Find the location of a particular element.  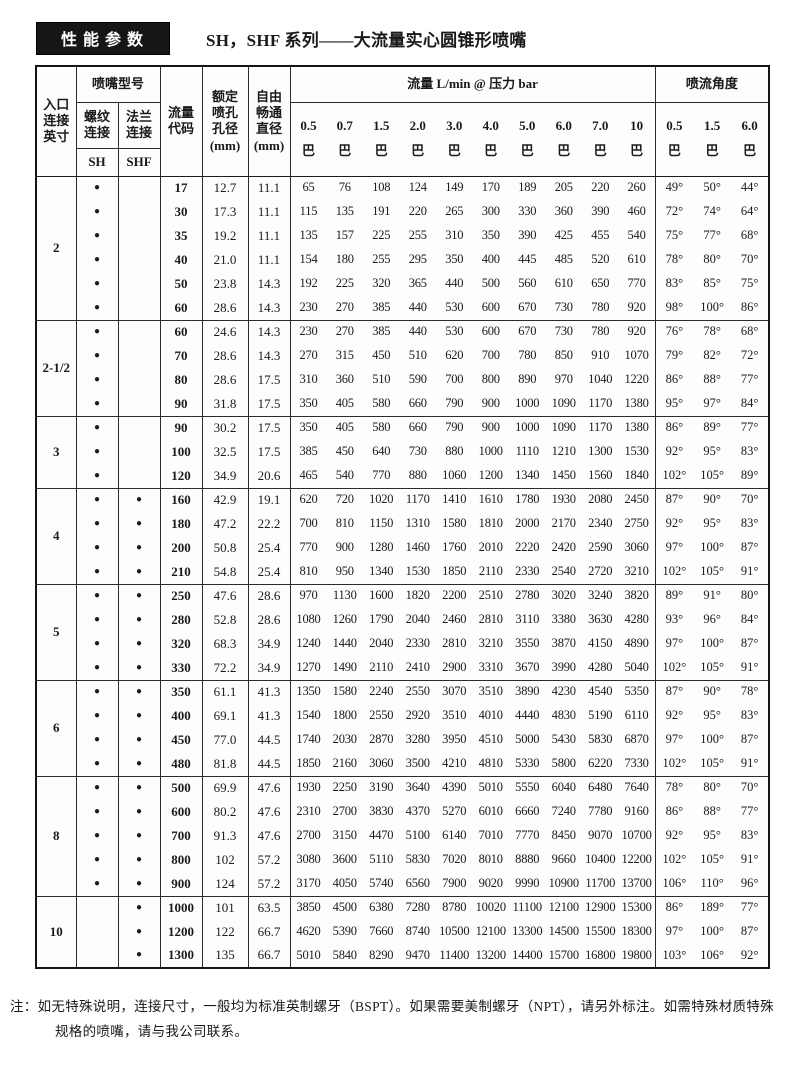

flow-rate-cell: 610 is located at coordinates (637, 260).